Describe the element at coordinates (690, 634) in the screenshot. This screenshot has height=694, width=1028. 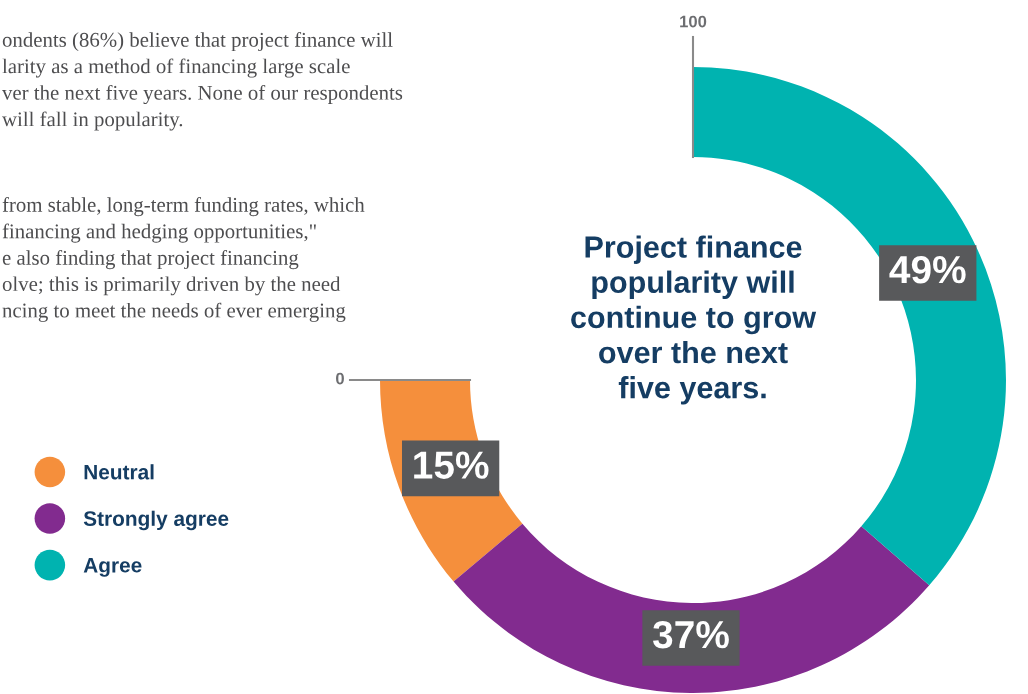
I see `data-label: 37%` at that location.